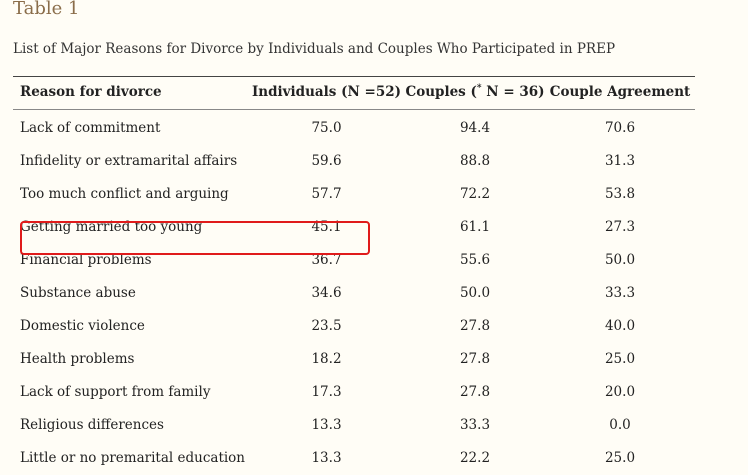 The width and height of the screenshot is (748, 475). What do you see at coordinates (354, 293) in the screenshot?
I see `table-row: Substance abuse 34.6 50.0 33.3` at bounding box center [354, 293].